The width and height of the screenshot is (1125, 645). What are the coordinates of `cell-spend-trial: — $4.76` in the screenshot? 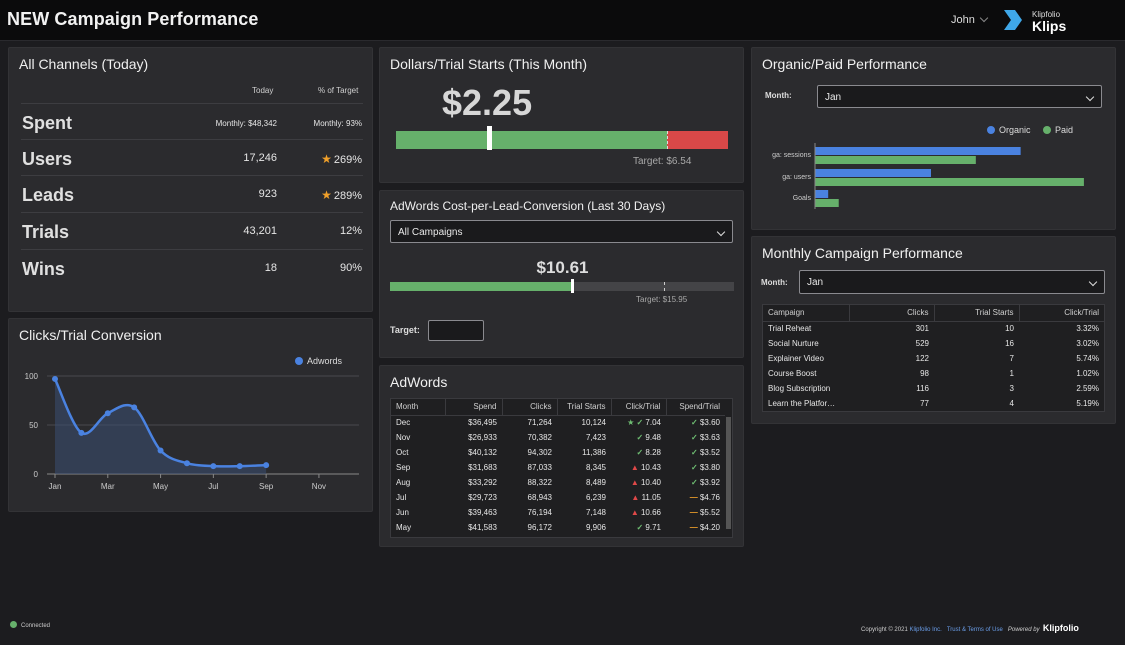 It's located at (695, 497).